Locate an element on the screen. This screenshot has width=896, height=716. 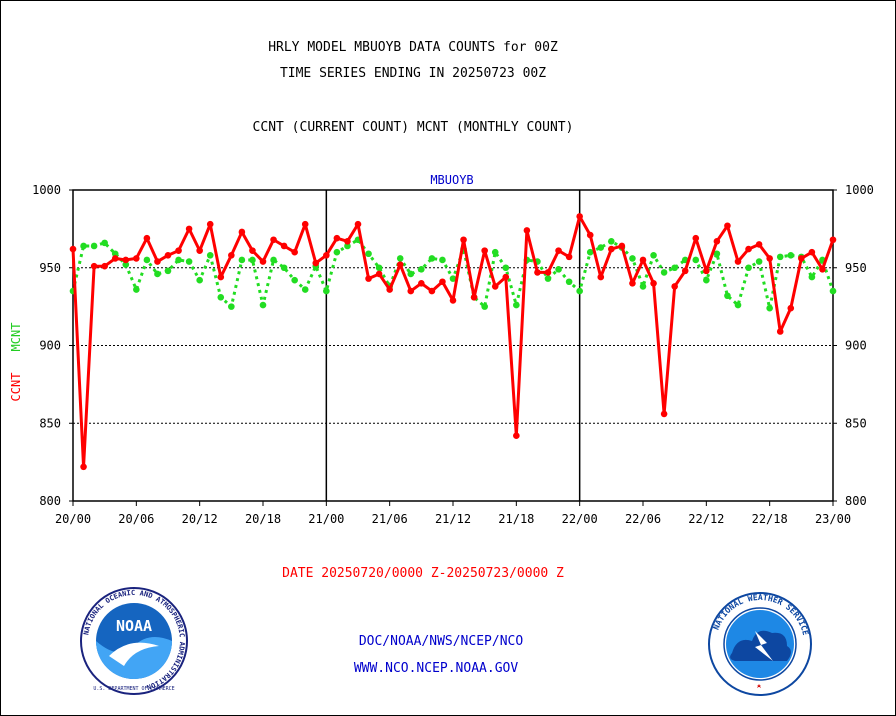
nws-logo: NATIONAL WEATHER SERVICE is located at coordinates (760, 644).